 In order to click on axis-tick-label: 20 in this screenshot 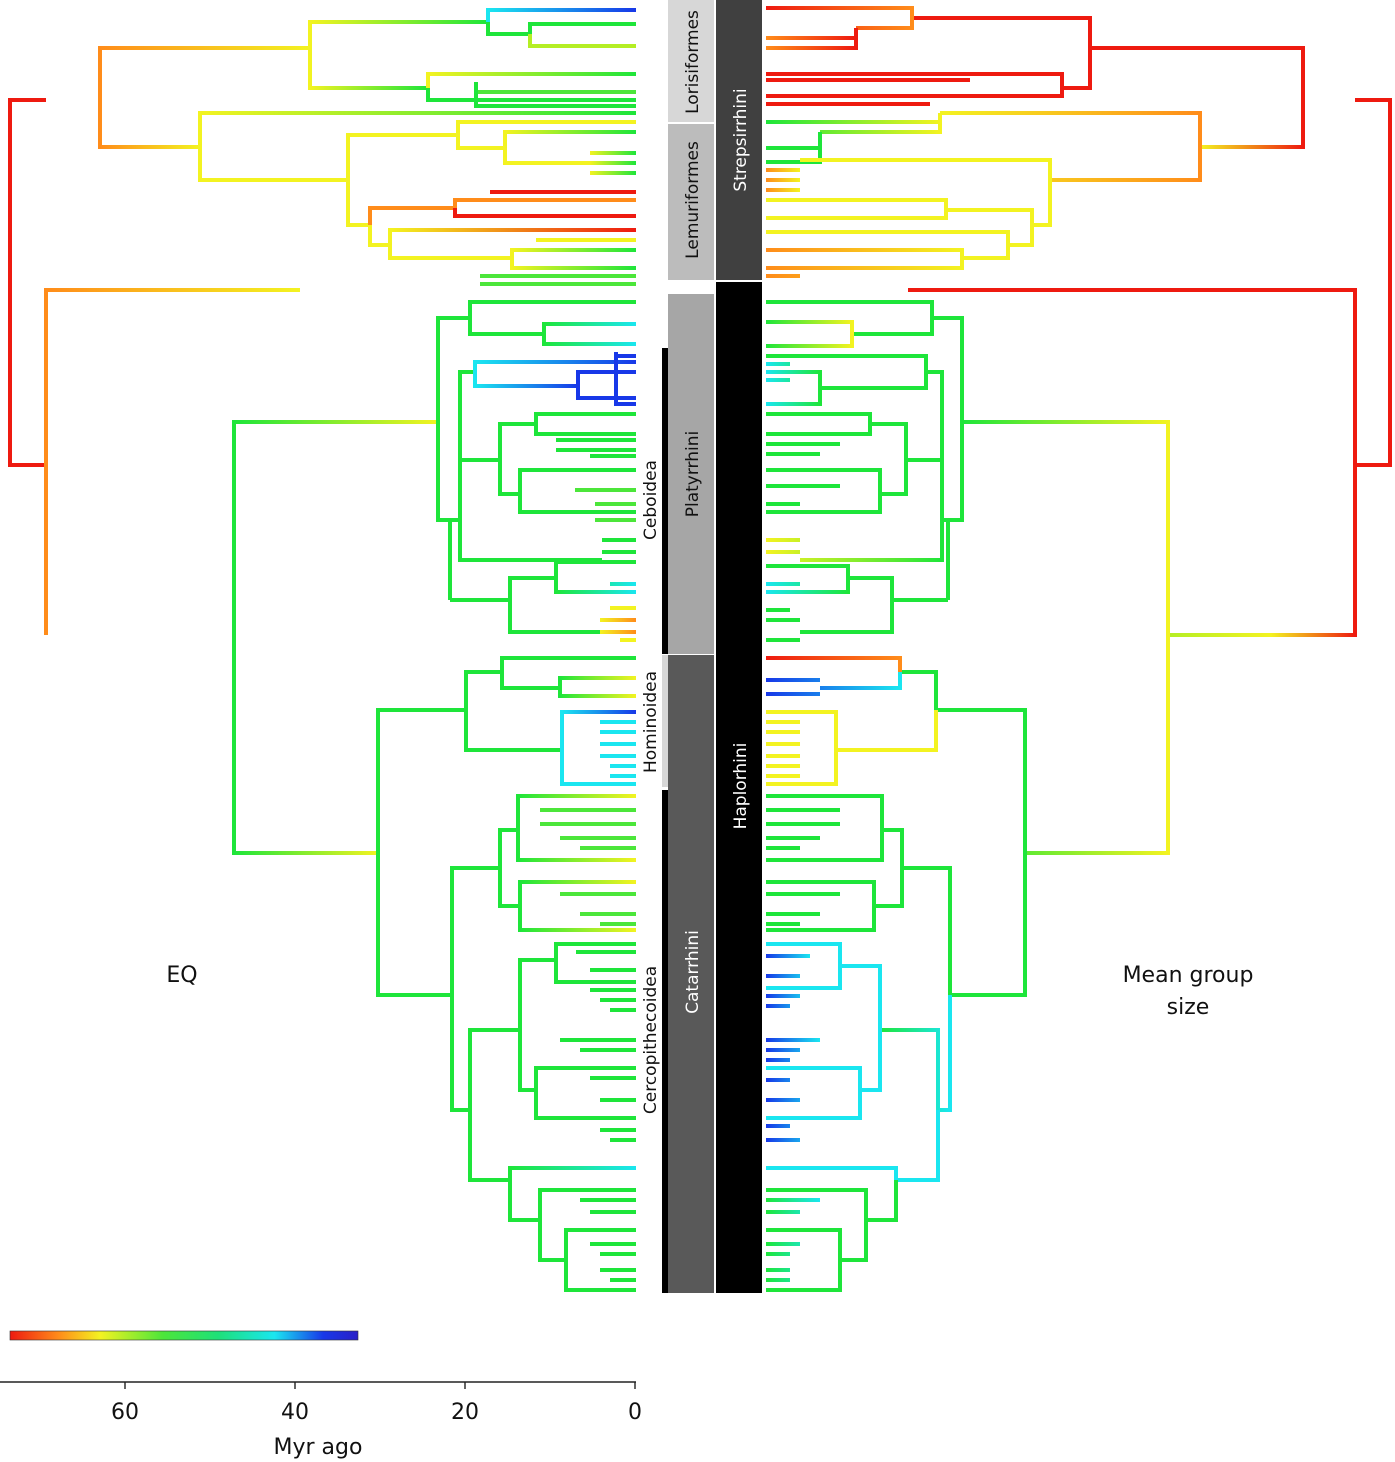, I will do `click(465, 1412)`.